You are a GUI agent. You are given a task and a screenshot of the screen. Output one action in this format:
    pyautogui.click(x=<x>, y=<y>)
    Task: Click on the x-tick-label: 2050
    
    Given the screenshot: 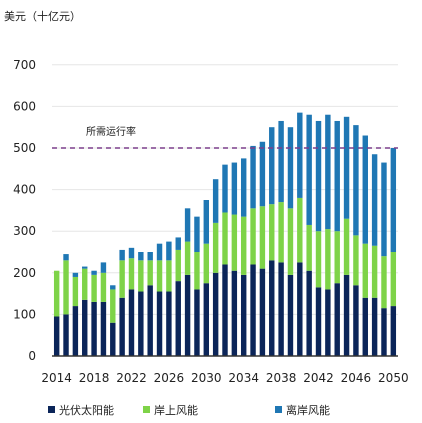 What is the action you would take?
    pyautogui.click(x=393, y=378)
    